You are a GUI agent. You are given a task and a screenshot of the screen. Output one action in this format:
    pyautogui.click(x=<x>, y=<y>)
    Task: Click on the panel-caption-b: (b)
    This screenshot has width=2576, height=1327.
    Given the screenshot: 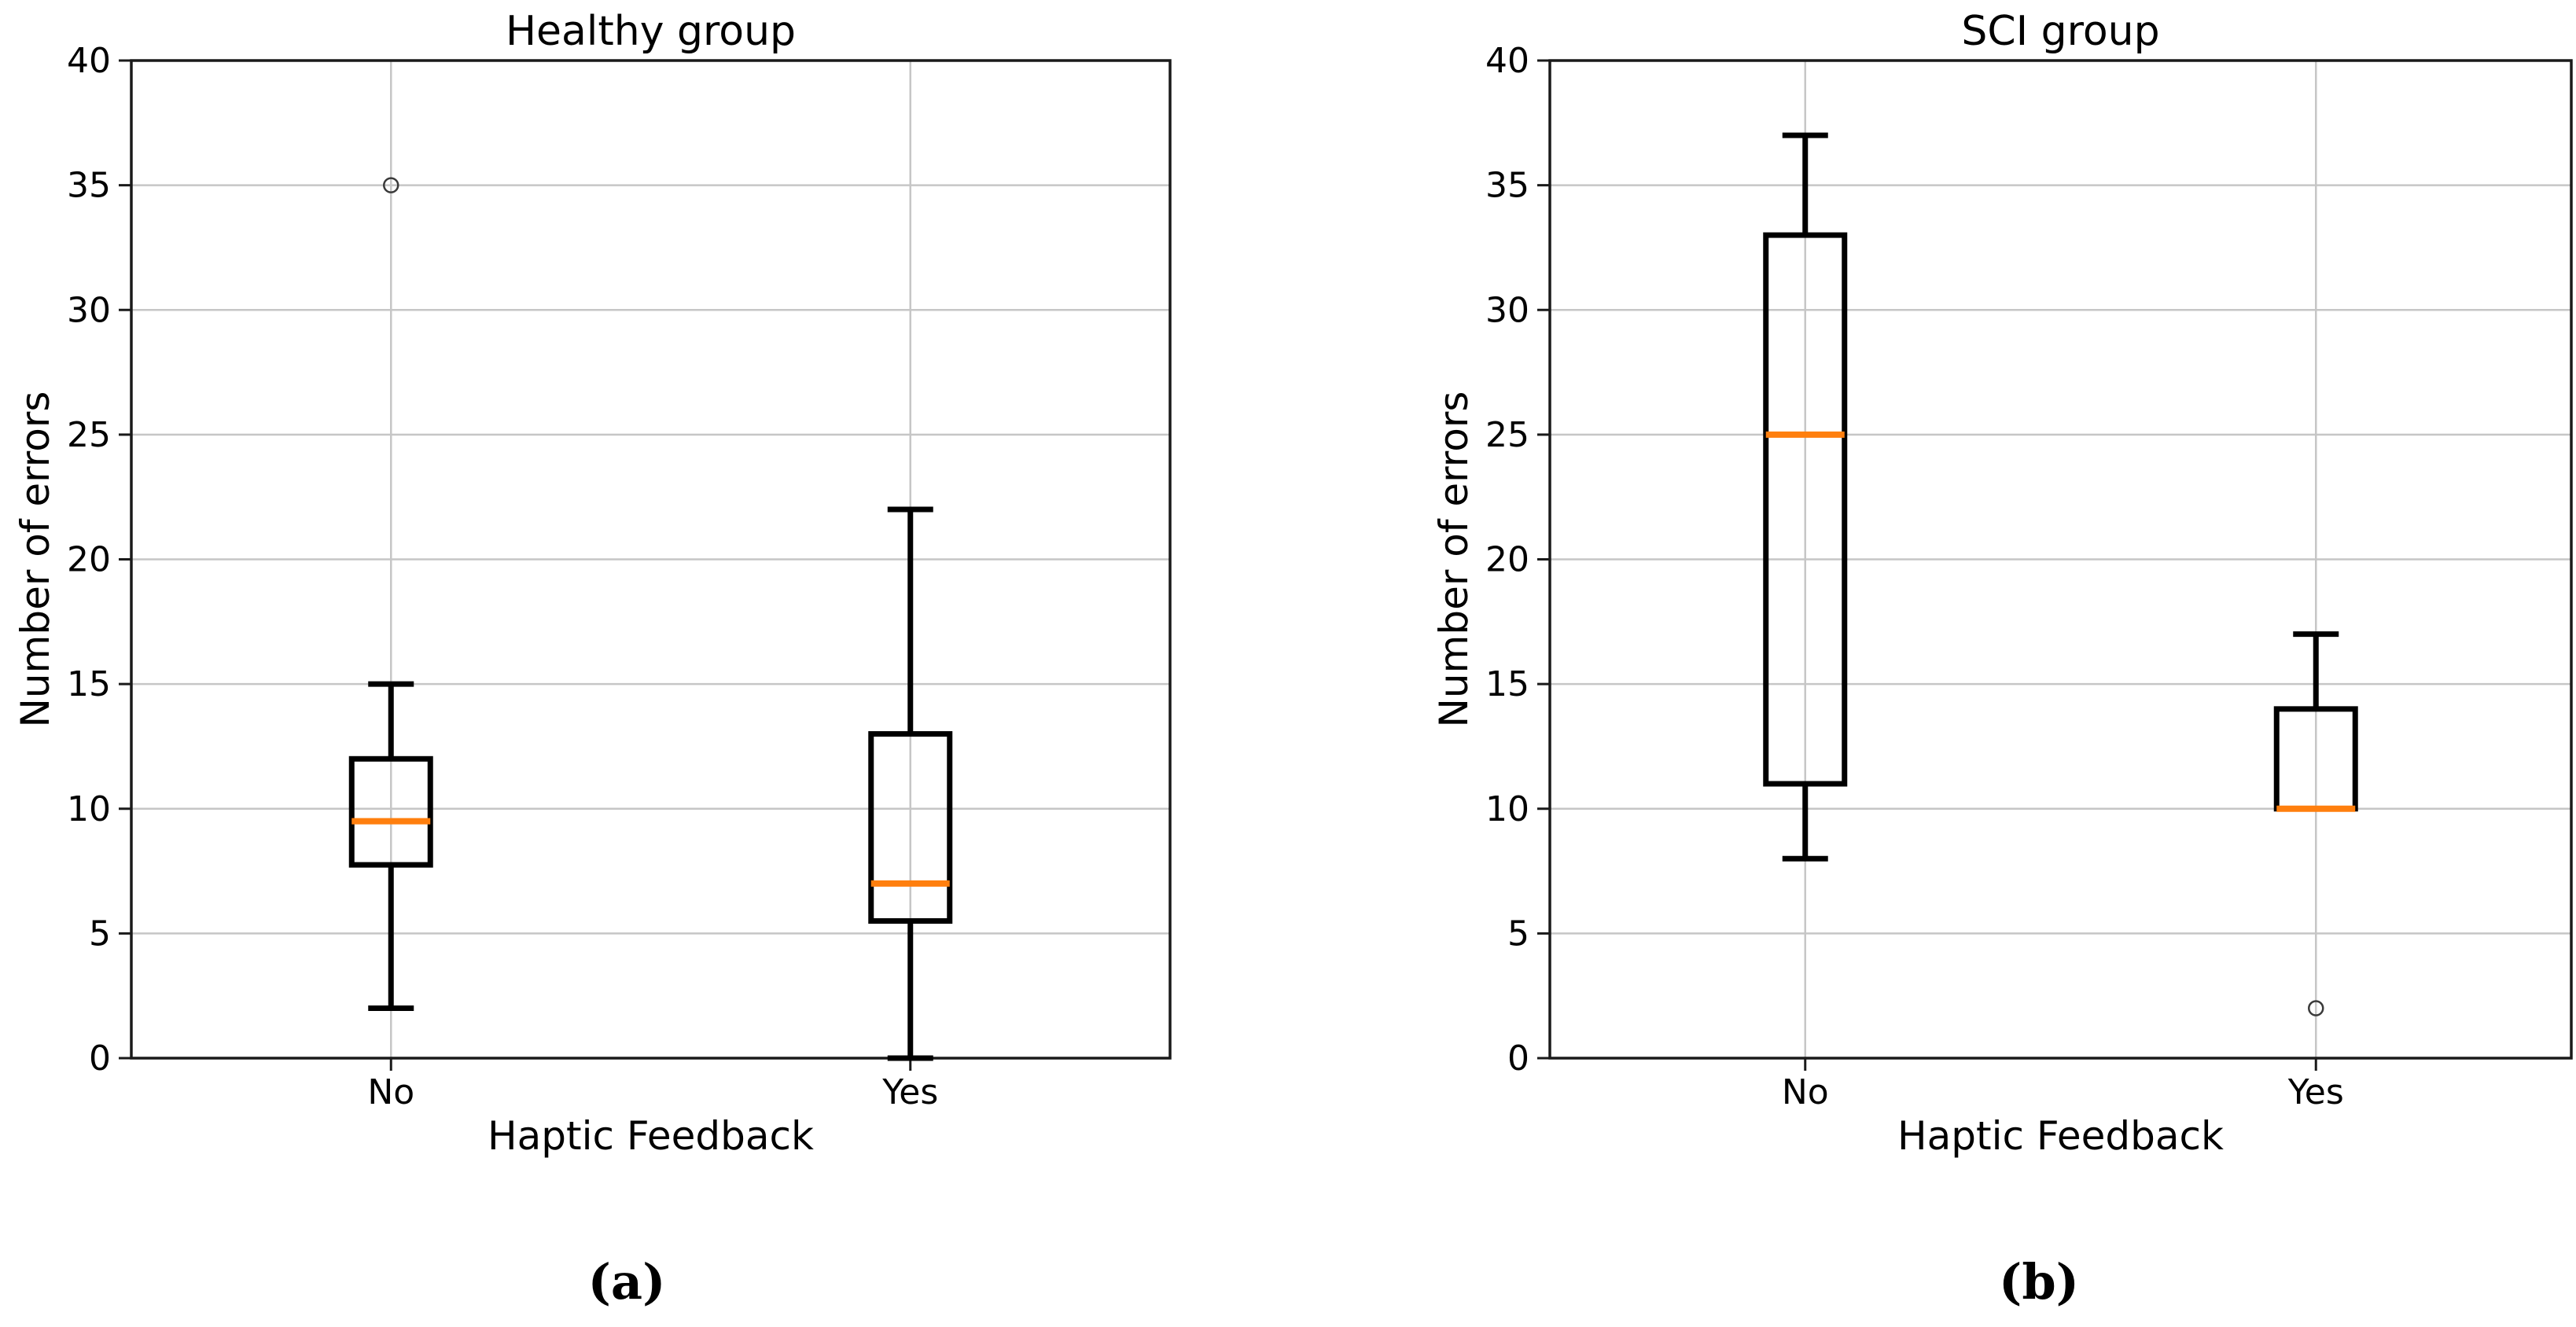 What is the action you would take?
    pyautogui.click(x=2039, y=1281)
    